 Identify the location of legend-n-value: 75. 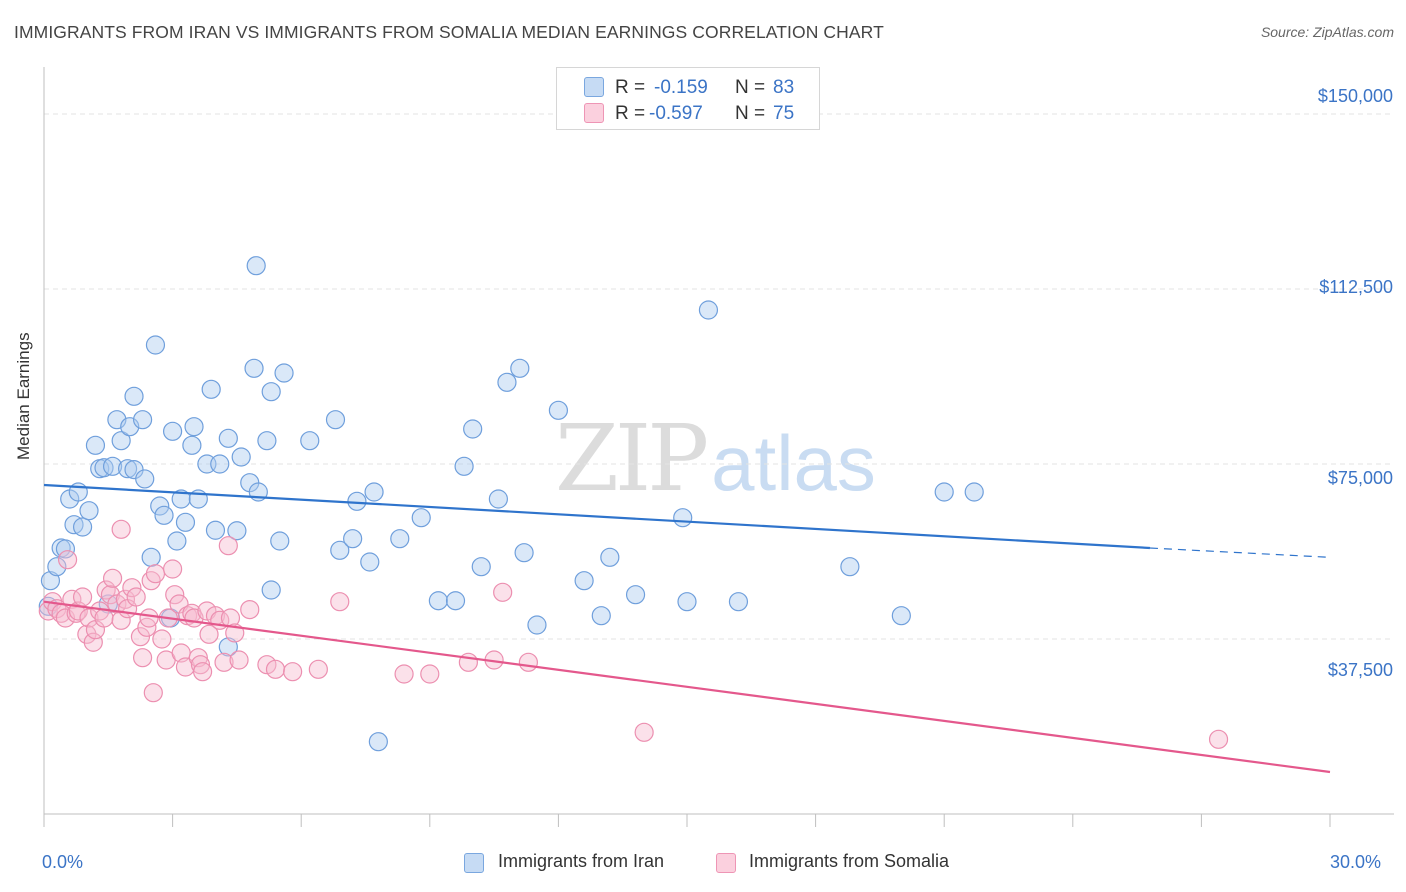
(784, 113).